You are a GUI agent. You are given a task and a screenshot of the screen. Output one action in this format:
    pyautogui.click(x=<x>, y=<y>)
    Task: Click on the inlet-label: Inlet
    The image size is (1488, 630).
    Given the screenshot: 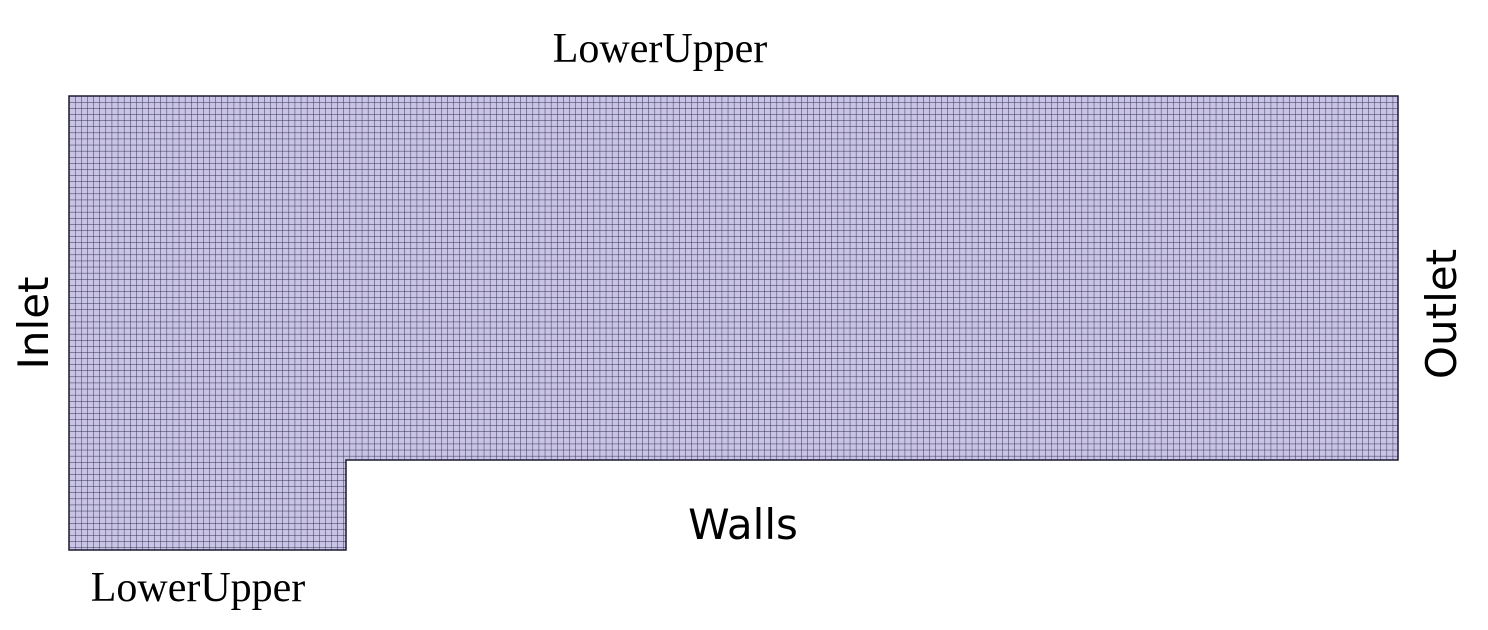 What is the action you would take?
    pyautogui.click(x=33, y=323)
    